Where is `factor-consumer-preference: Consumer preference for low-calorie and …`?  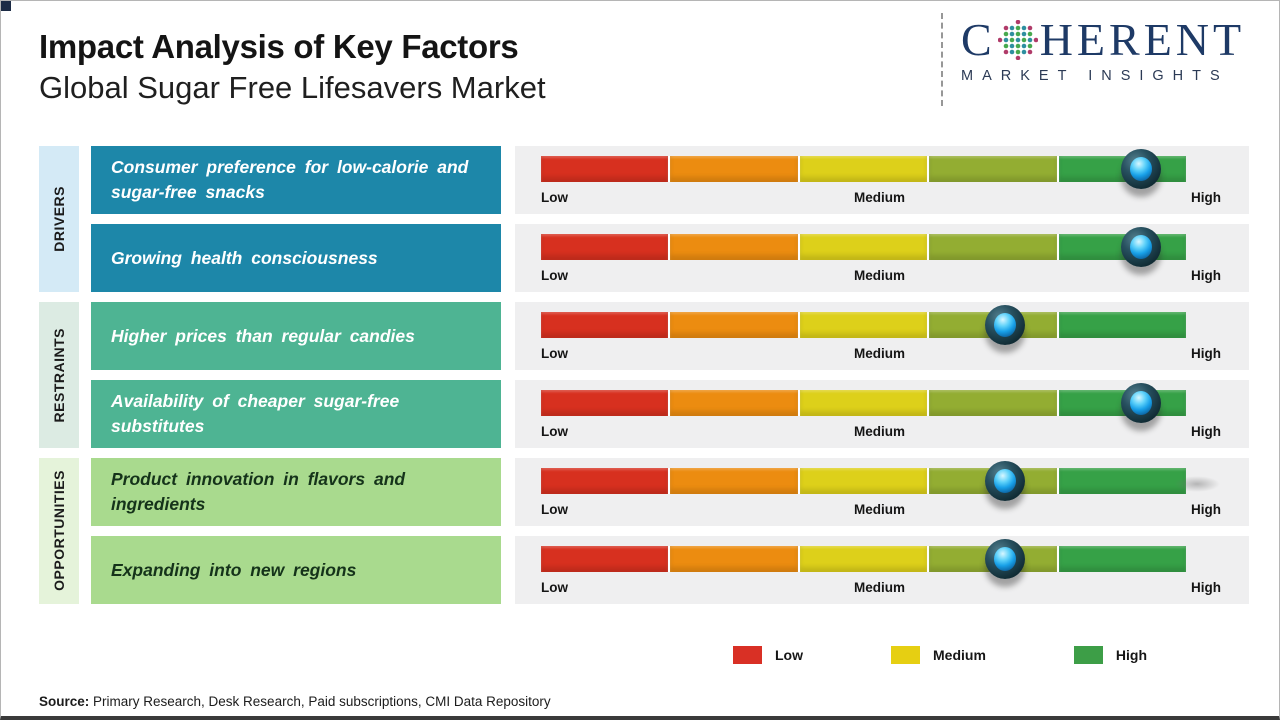 factor-consumer-preference: Consumer preference for low-calorie and … is located at coordinates (296, 179).